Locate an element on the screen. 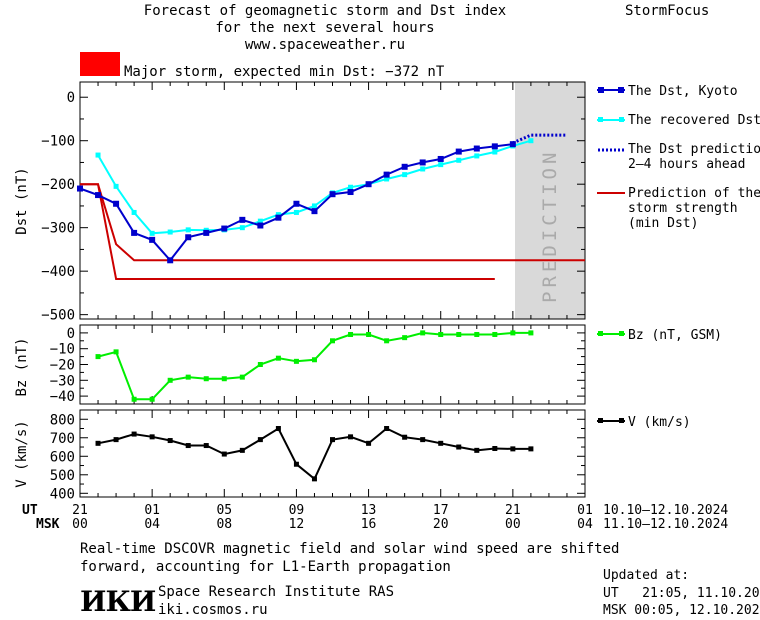 Image resolution: width=760 pixels, height=620 pixels. ut-tick-label: 17 is located at coordinates (441, 510).